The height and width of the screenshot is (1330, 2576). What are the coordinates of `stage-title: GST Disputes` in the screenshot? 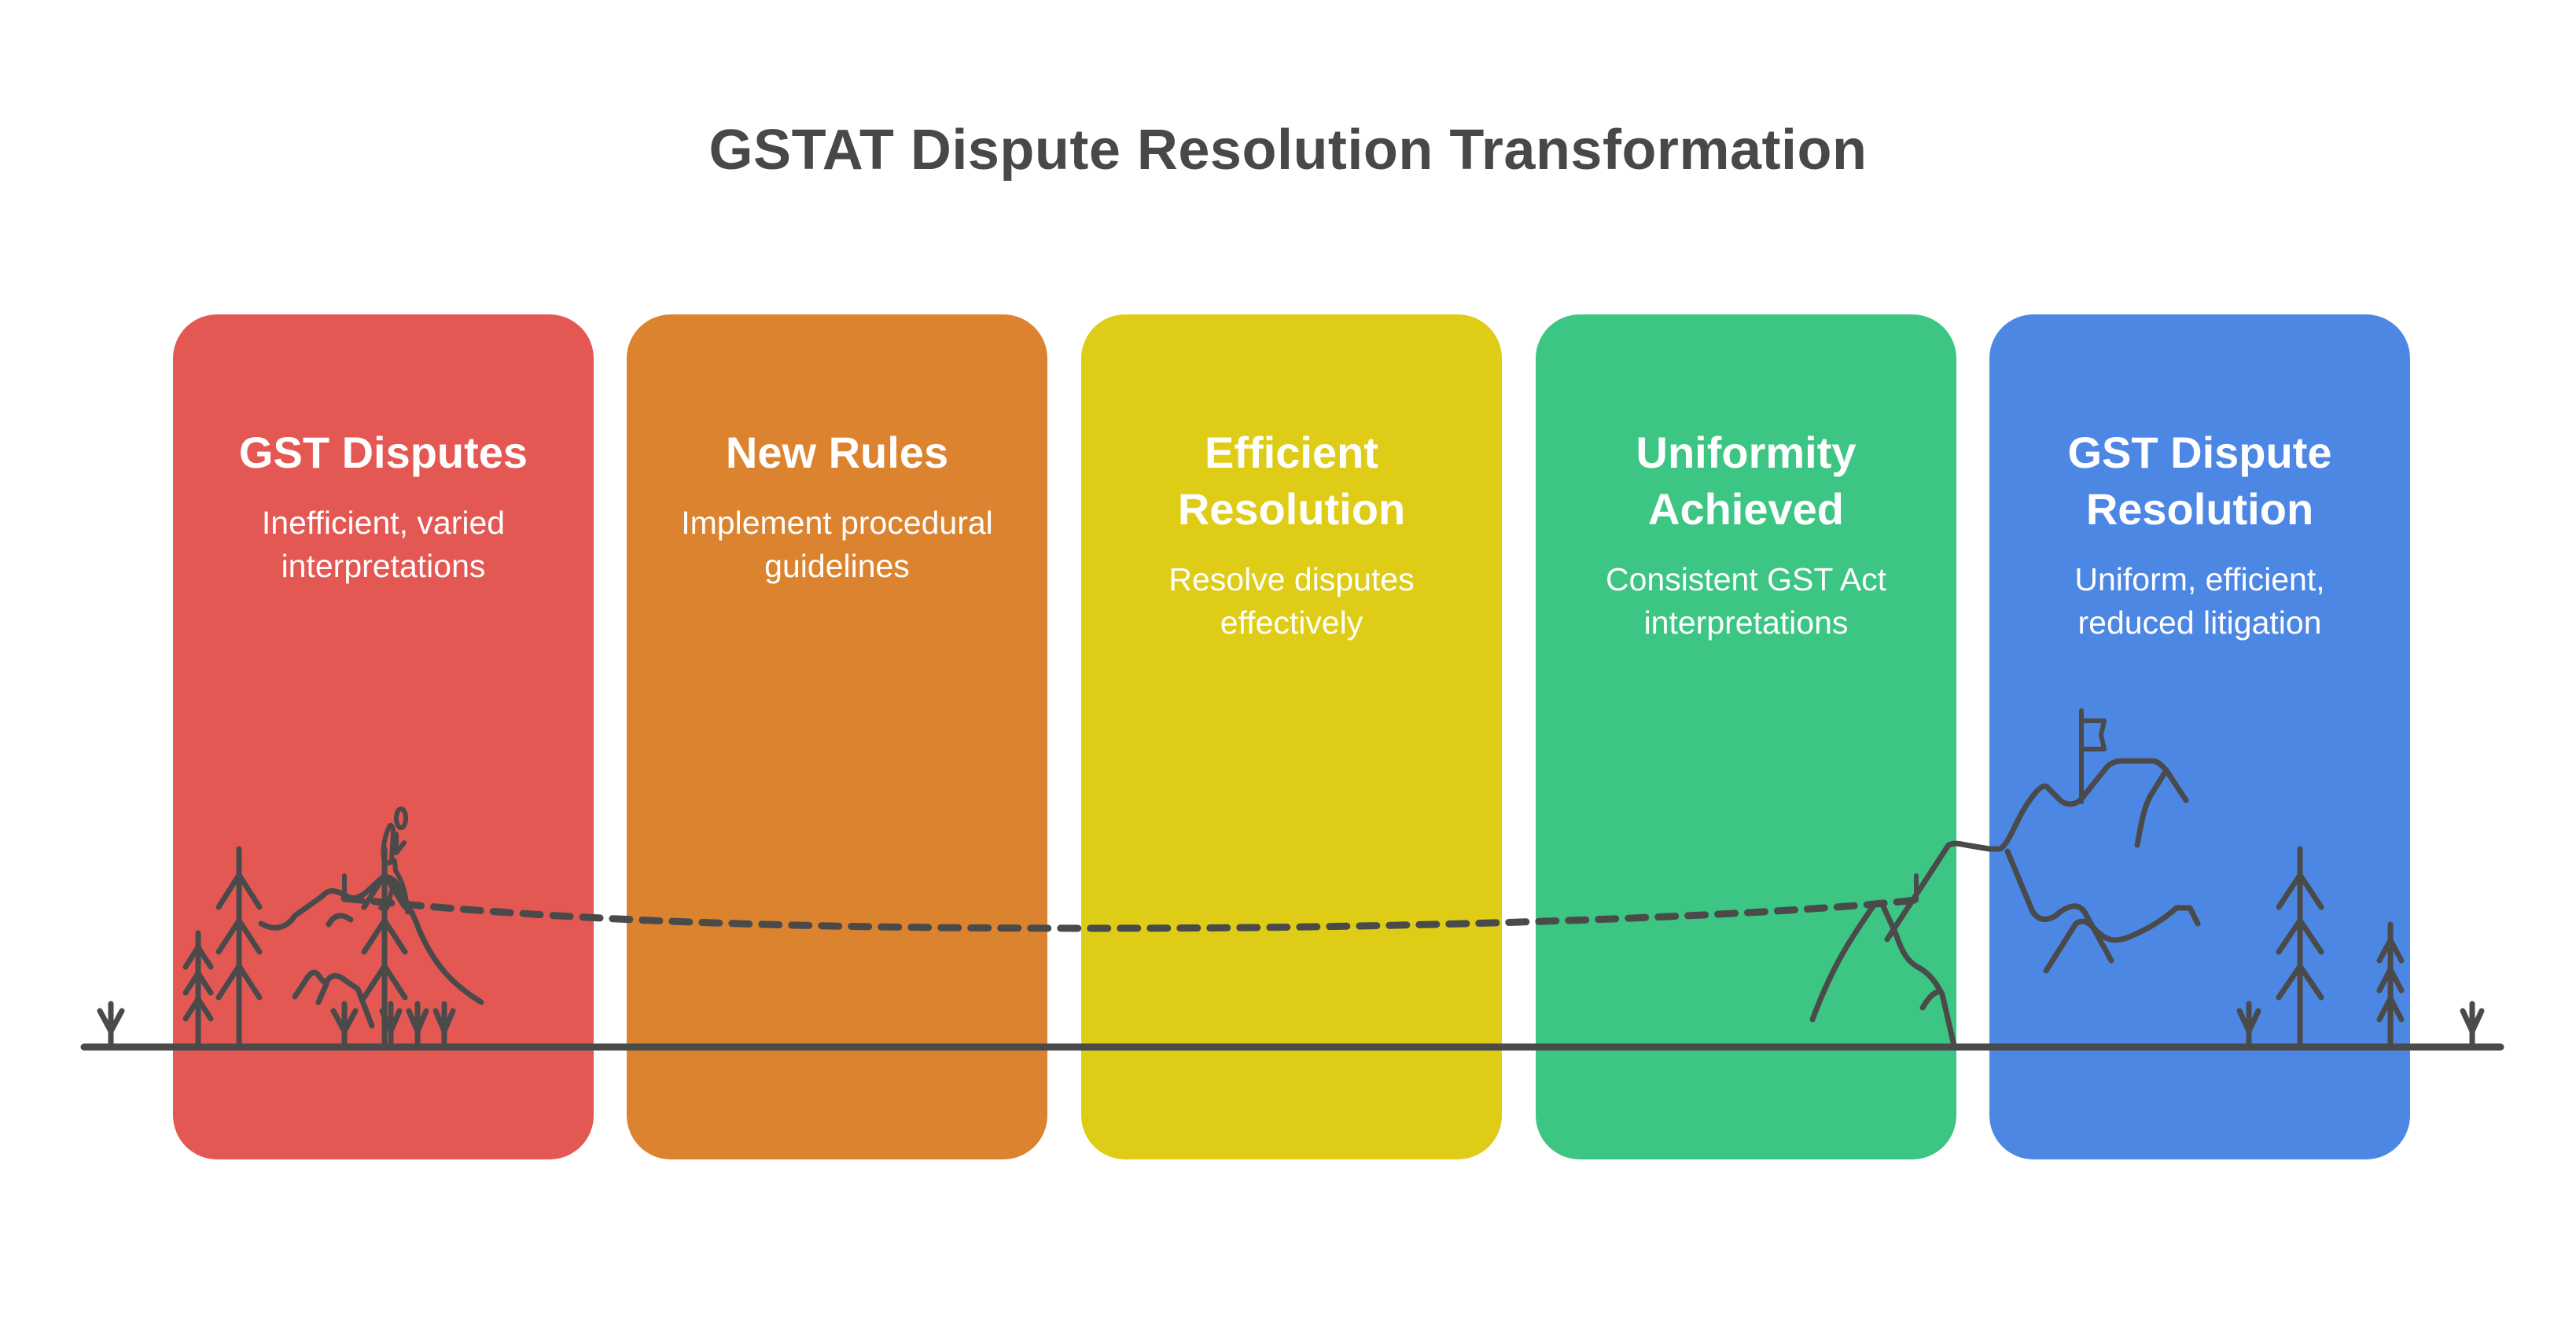 It's located at (383, 452).